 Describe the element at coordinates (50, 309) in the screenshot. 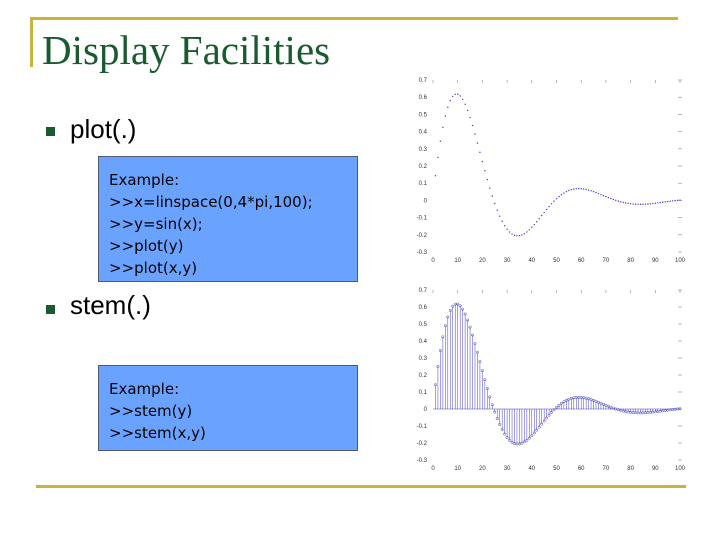

I see `bullet-square-icon` at that location.